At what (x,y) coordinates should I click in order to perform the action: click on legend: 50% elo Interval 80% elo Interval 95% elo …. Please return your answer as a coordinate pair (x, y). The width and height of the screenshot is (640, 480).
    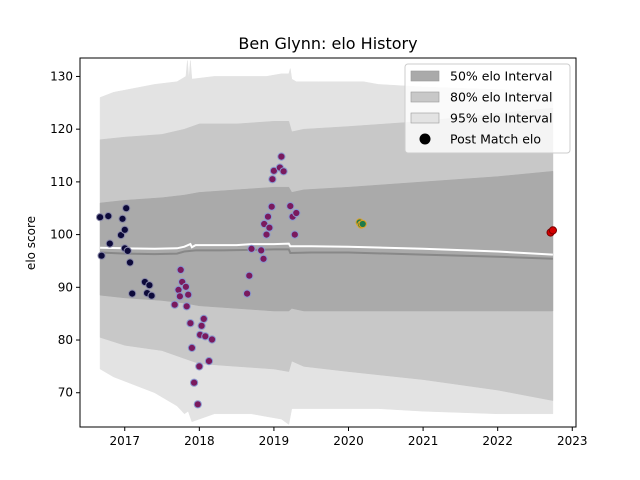
    Looking at the image, I should click on (487, 108).